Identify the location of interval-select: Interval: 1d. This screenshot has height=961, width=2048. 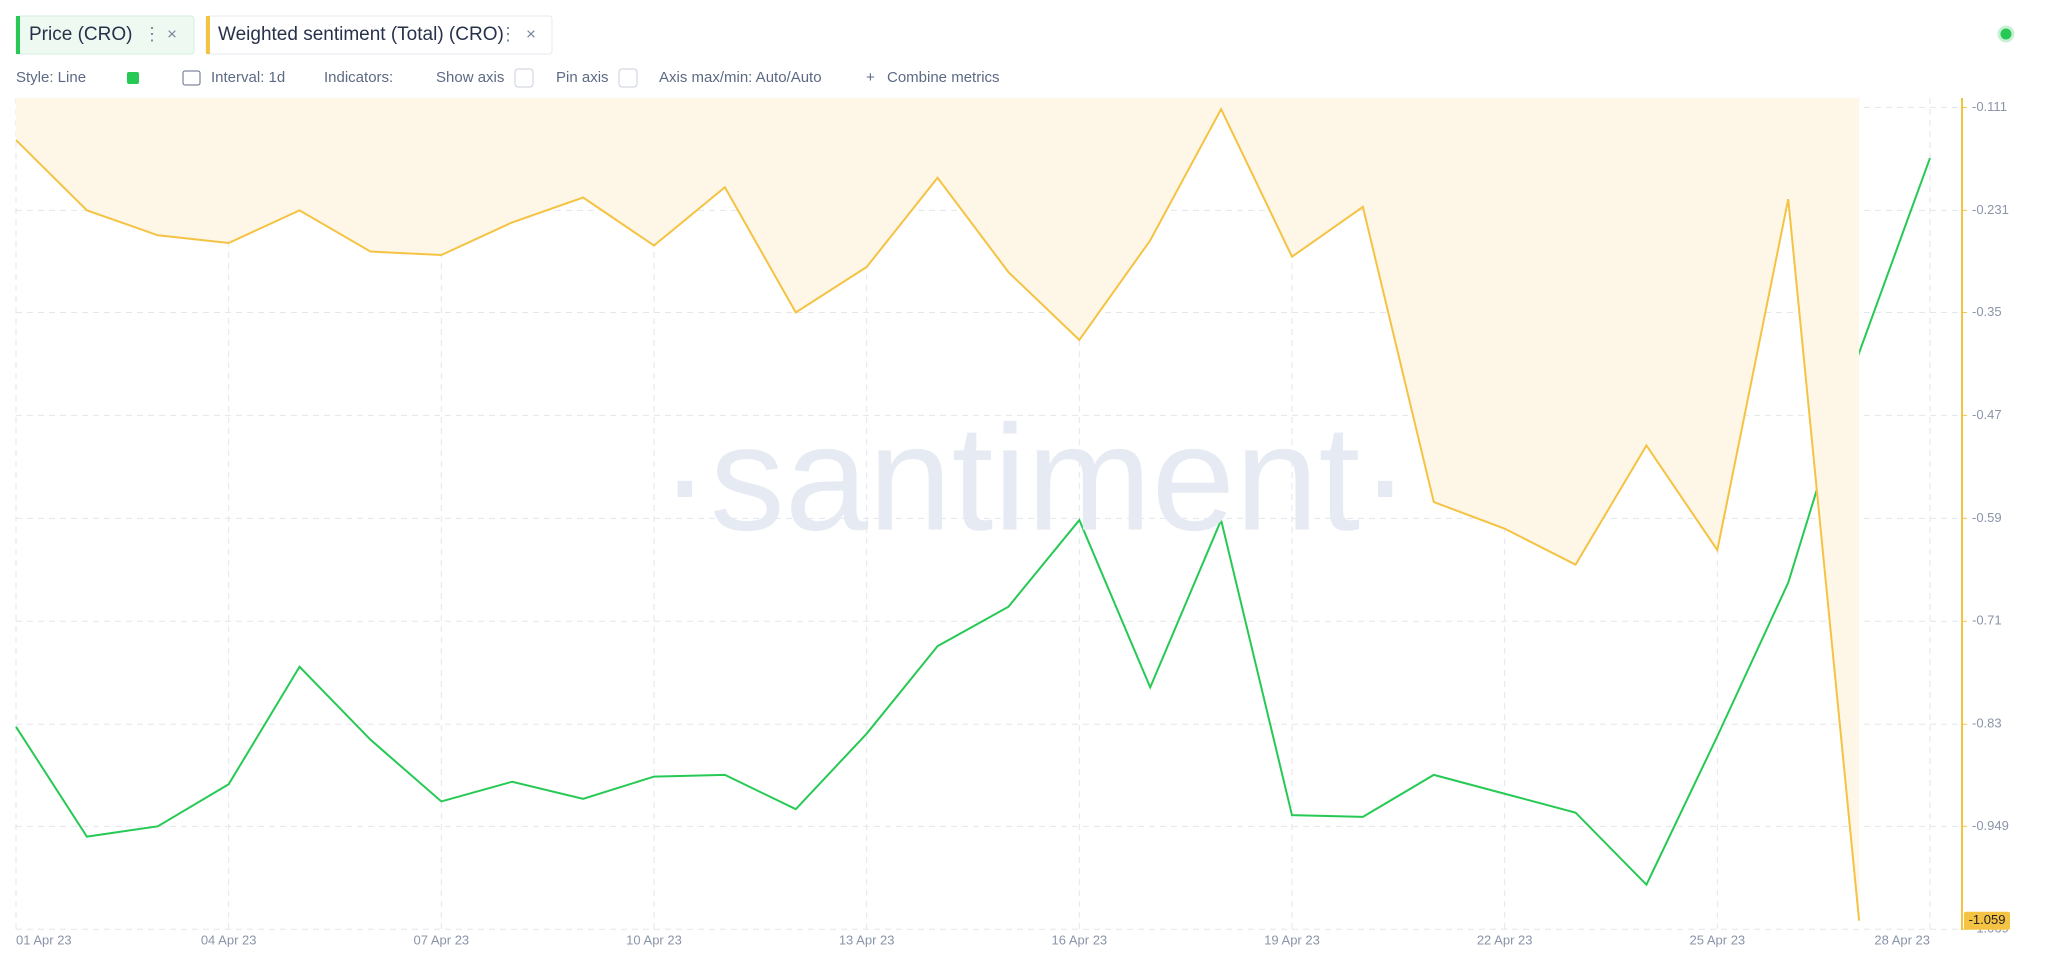
(248, 77).